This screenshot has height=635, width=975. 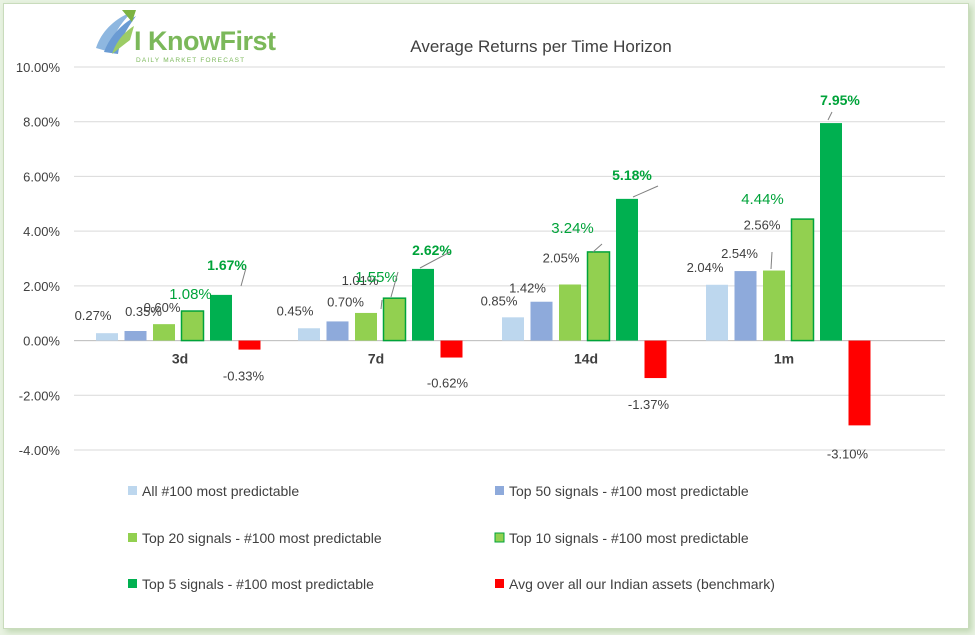 I want to click on x-axis: 3d 7d 14d 1m, so click(x=483, y=359).